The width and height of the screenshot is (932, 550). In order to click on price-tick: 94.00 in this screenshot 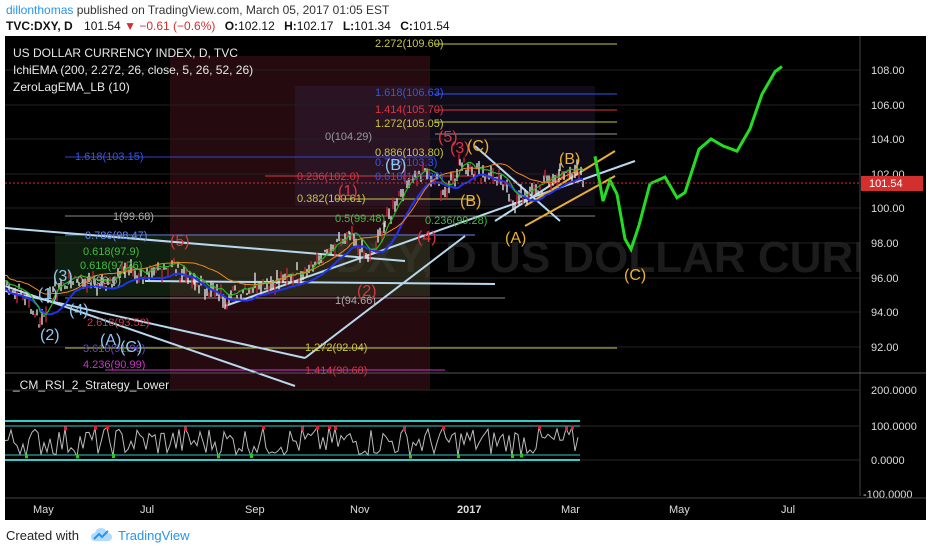, I will do `click(885, 313)`.